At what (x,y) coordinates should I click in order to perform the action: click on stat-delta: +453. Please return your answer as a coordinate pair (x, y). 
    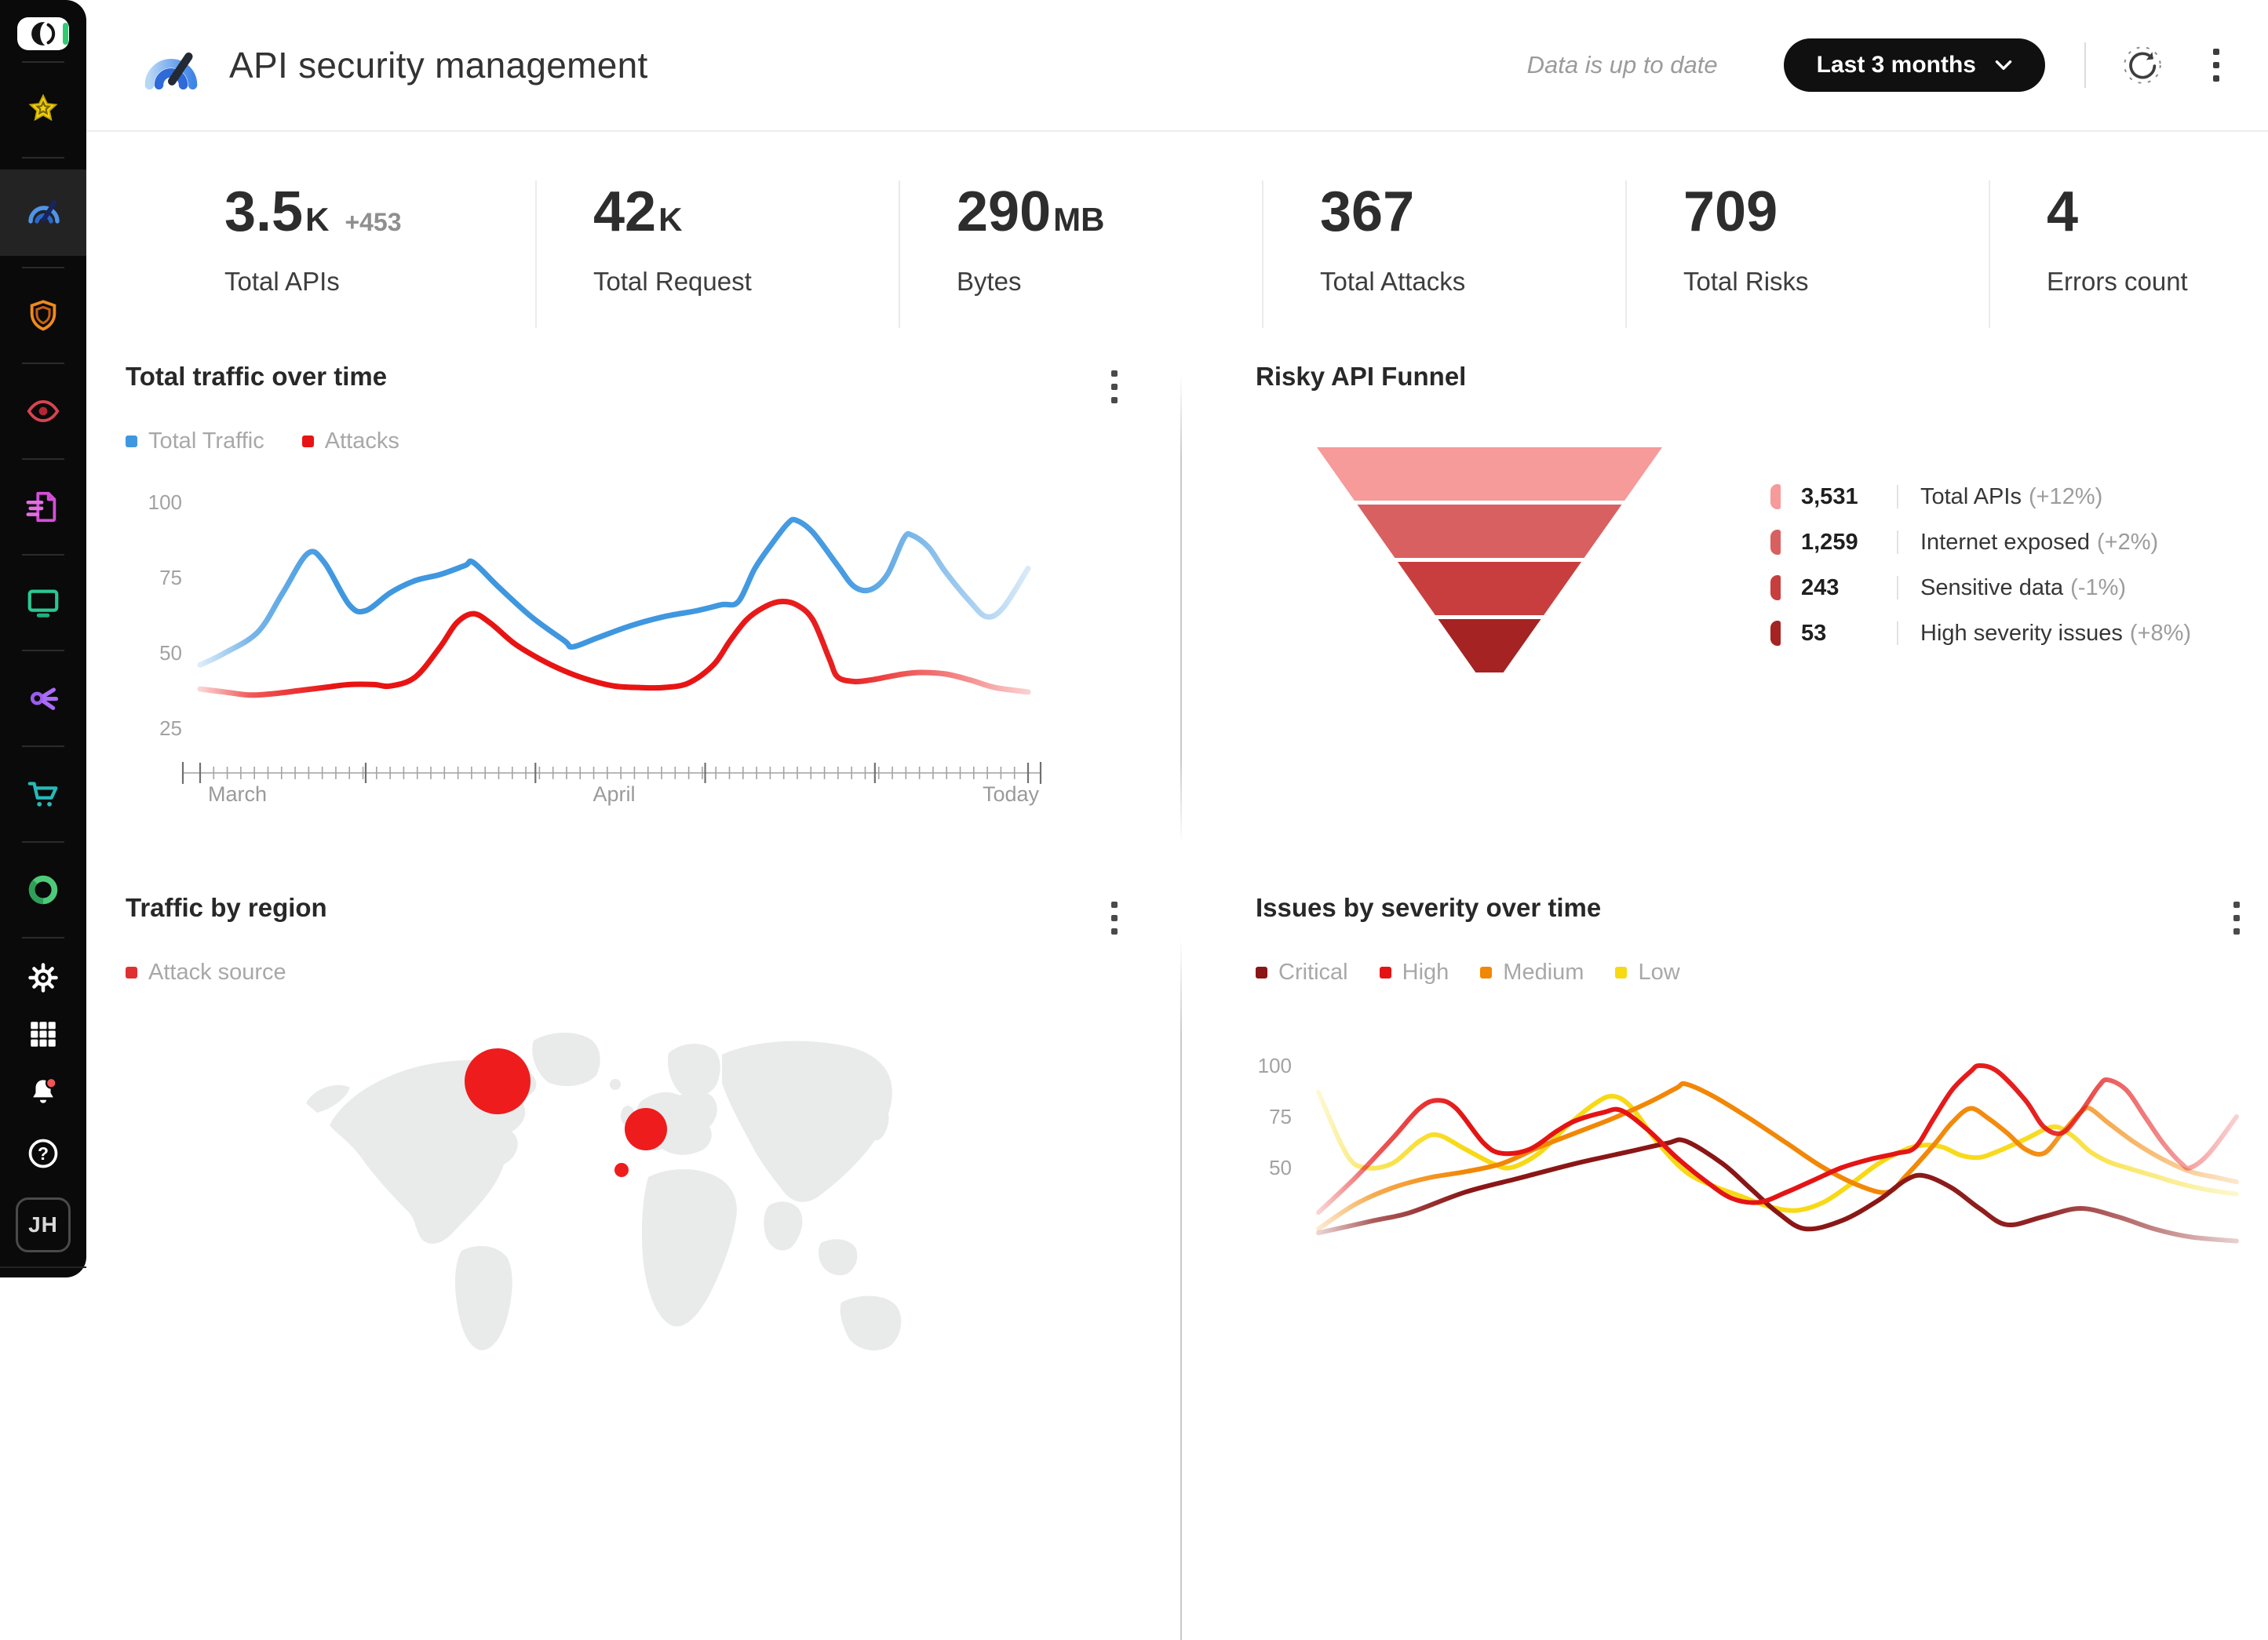
    Looking at the image, I should click on (373, 222).